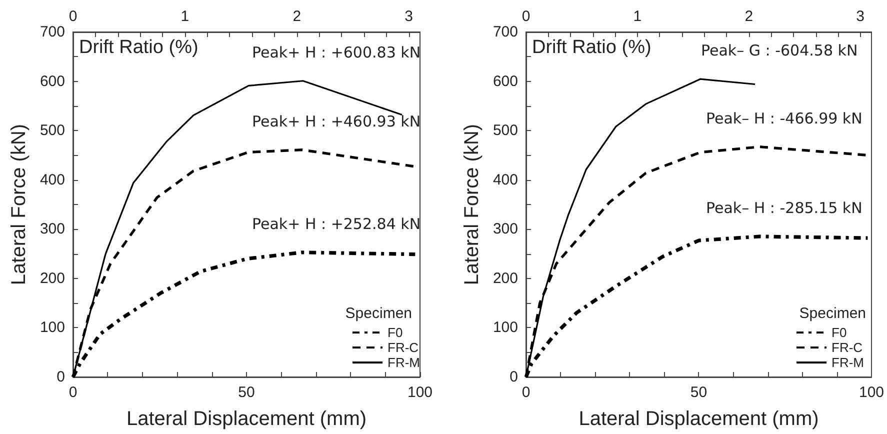 The width and height of the screenshot is (887, 434). Describe the element at coordinates (784, 207) in the screenshot. I see `annotation: Peak– H : -285.15 kN` at that location.